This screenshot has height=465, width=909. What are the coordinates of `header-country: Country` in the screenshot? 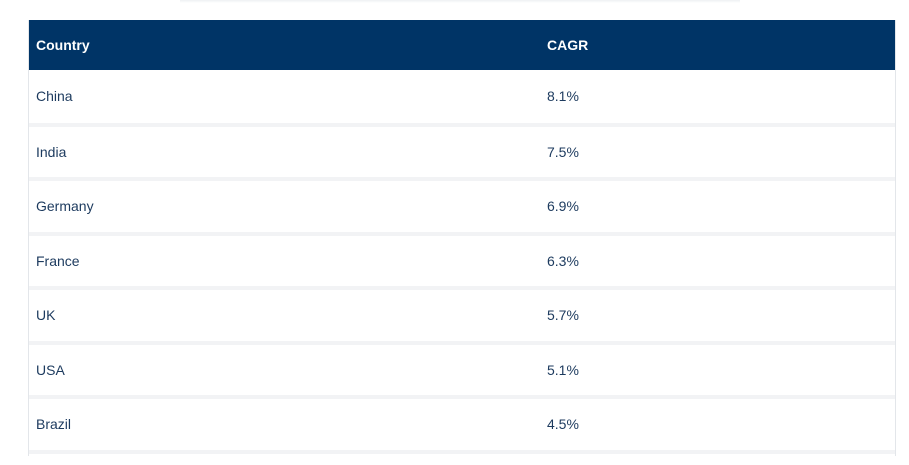 It's located at (63, 45).